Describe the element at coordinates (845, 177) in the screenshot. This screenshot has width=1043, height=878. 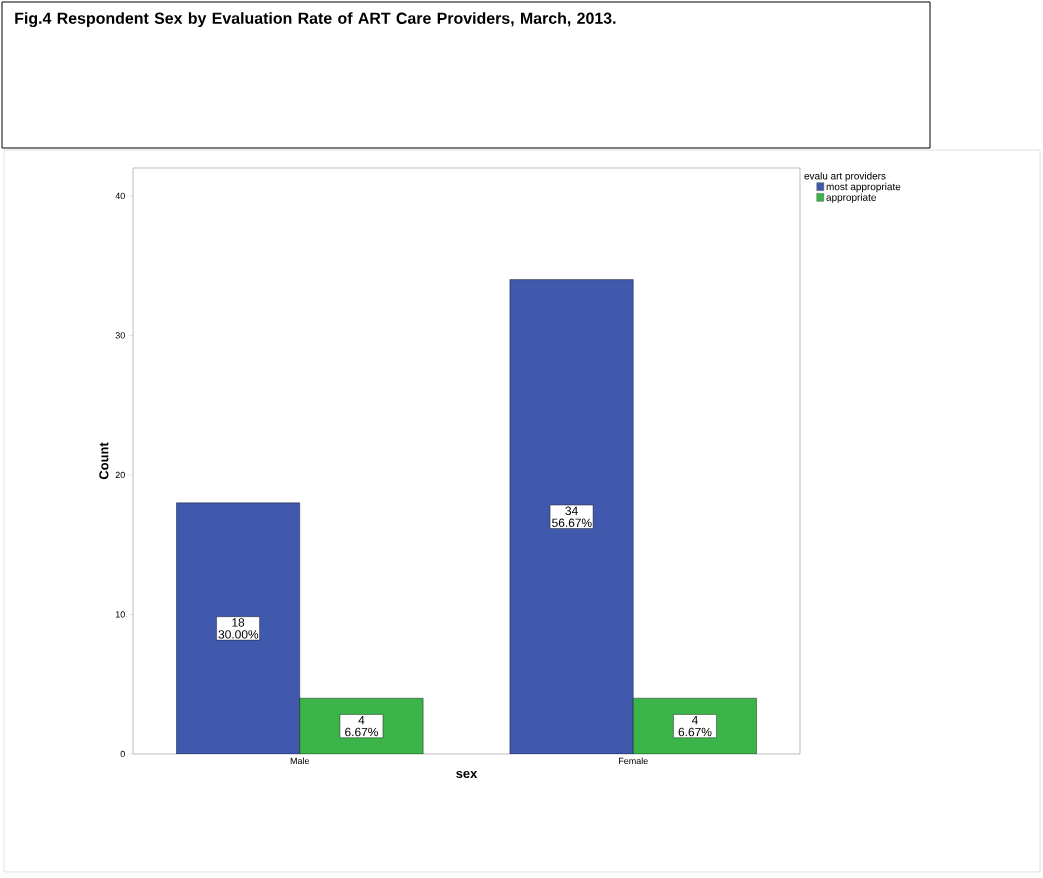
I see `legend-title: evalu art providers` at that location.